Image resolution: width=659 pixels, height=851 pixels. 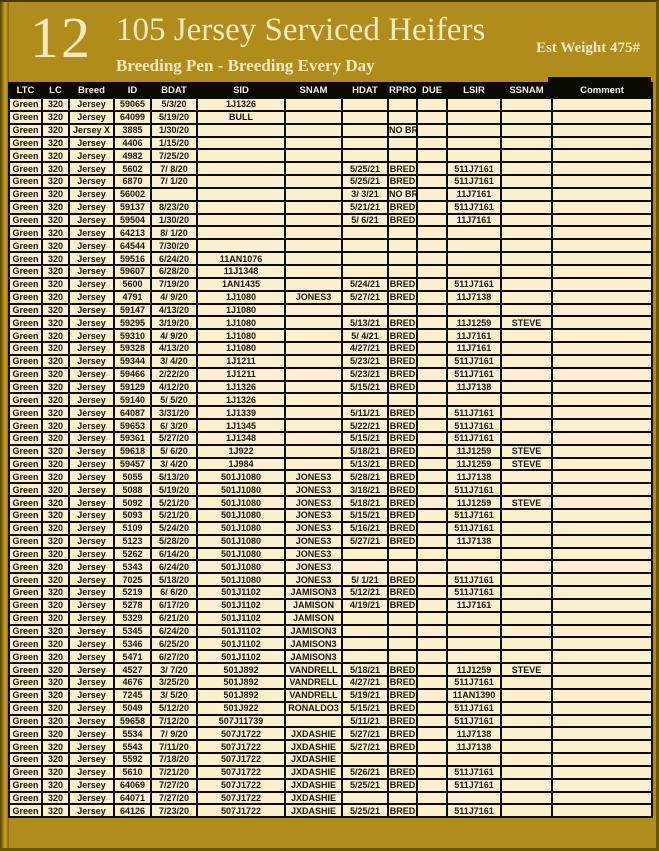 I want to click on cell-id: 4676, so click(x=132, y=682).